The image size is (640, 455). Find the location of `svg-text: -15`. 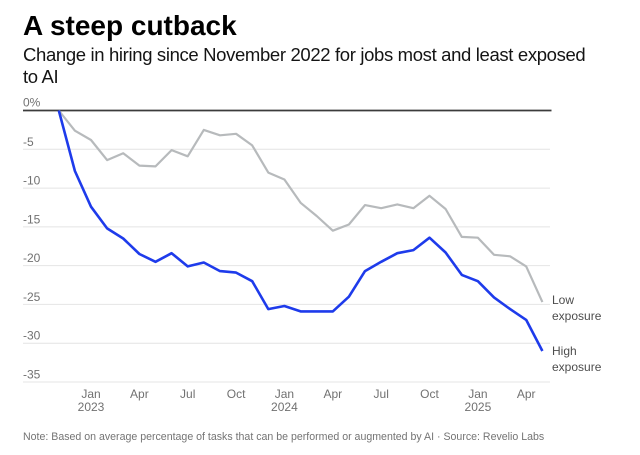

svg-text: -15 is located at coordinates (32, 219).